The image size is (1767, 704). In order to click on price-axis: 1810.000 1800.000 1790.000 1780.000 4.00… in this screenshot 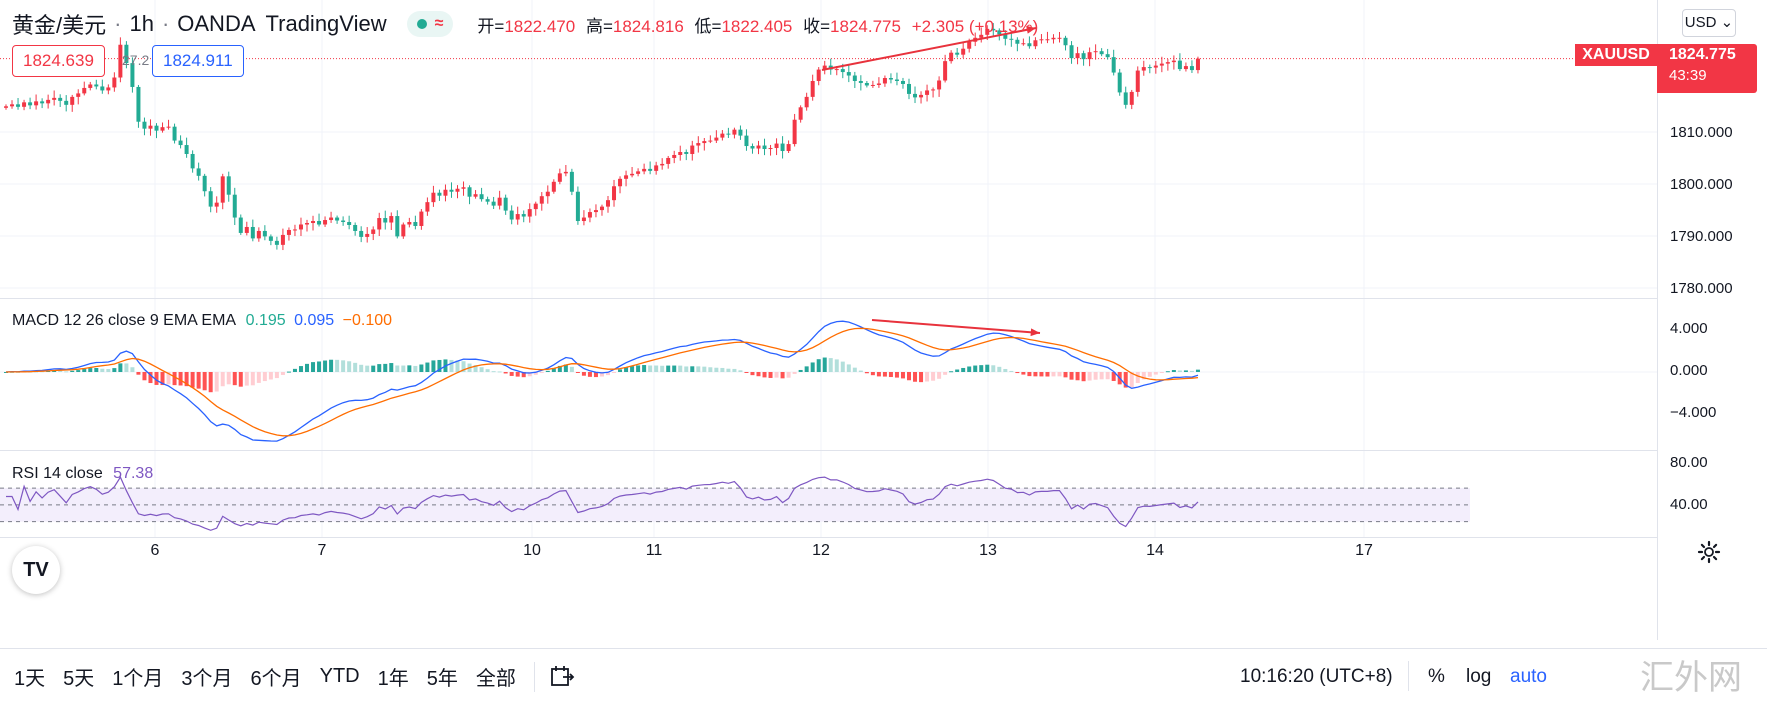, I will do `click(1712, 320)`.